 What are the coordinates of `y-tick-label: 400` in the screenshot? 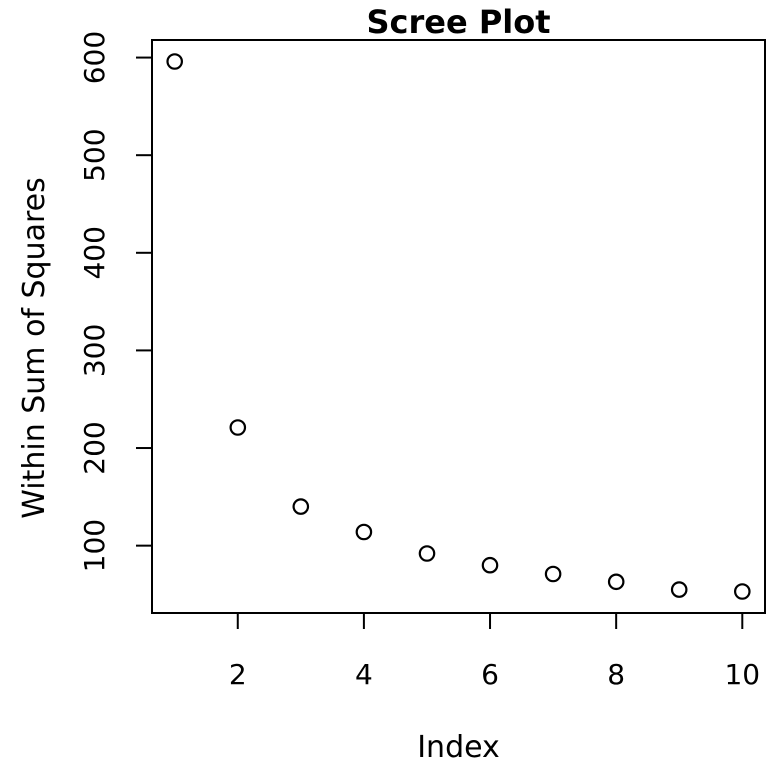 It's located at (94, 252).